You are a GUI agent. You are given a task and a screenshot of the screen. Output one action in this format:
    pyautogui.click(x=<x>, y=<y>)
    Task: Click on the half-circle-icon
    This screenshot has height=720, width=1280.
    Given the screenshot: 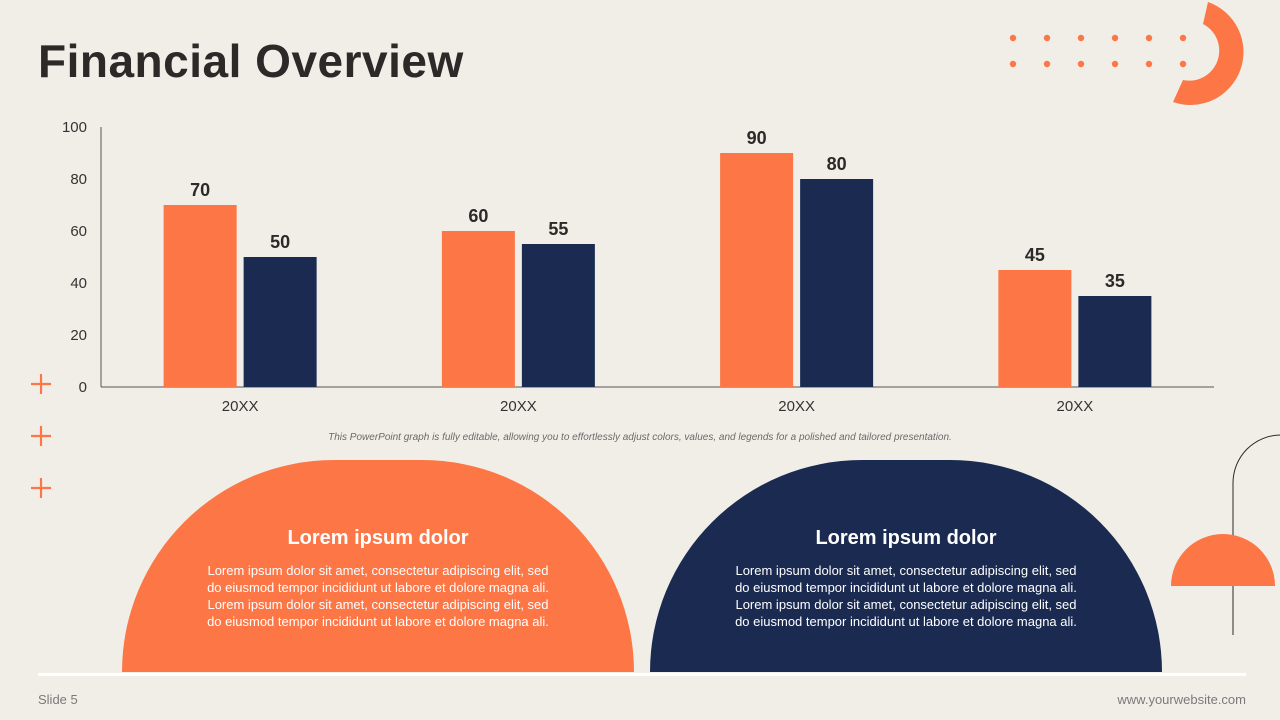 What is the action you would take?
    pyautogui.click(x=1225, y=534)
    